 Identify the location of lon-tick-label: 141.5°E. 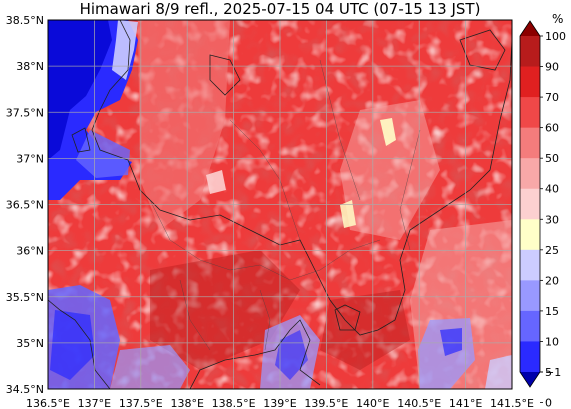
(512, 403).